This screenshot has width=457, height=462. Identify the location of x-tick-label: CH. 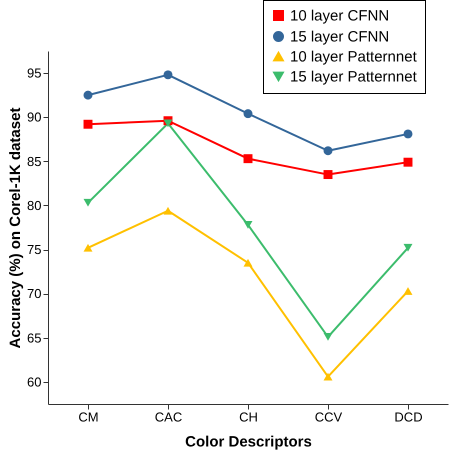
(248, 417).